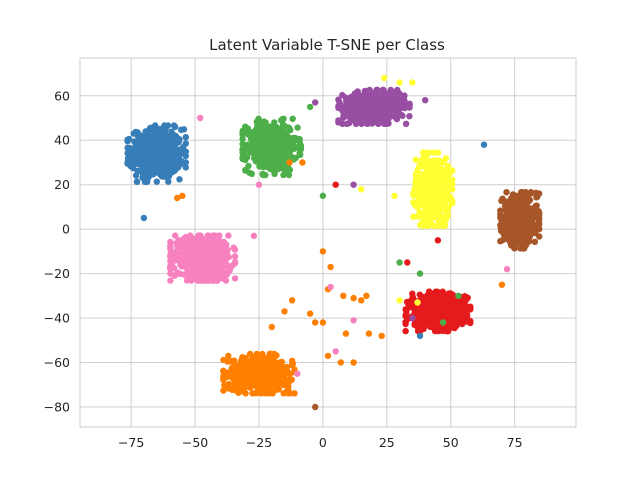  I want to click on x-tick-label: −25, so click(259, 442).